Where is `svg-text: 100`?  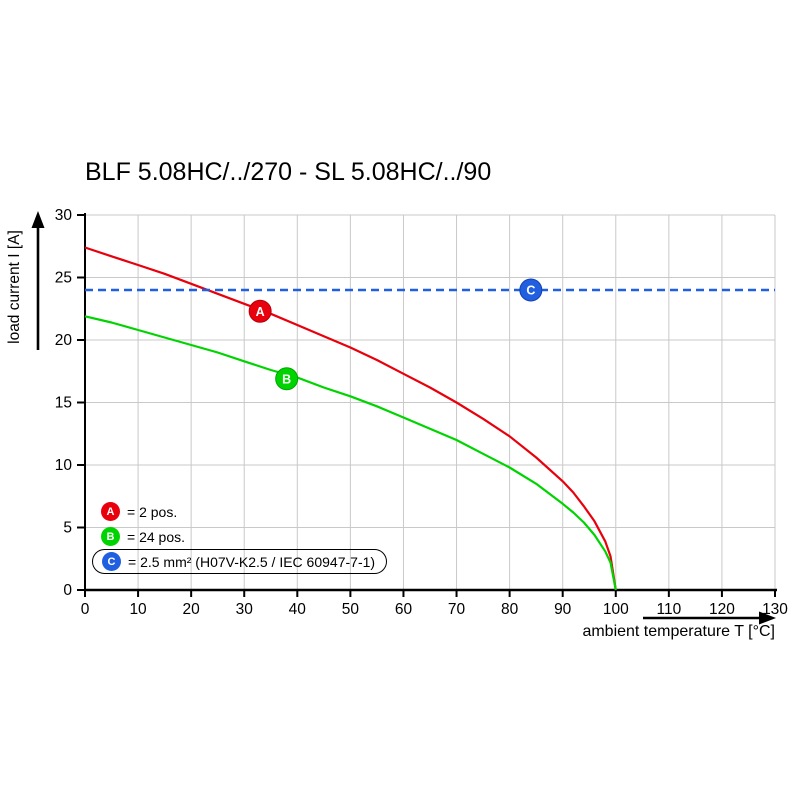 svg-text: 100 is located at coordinates (616, 609).